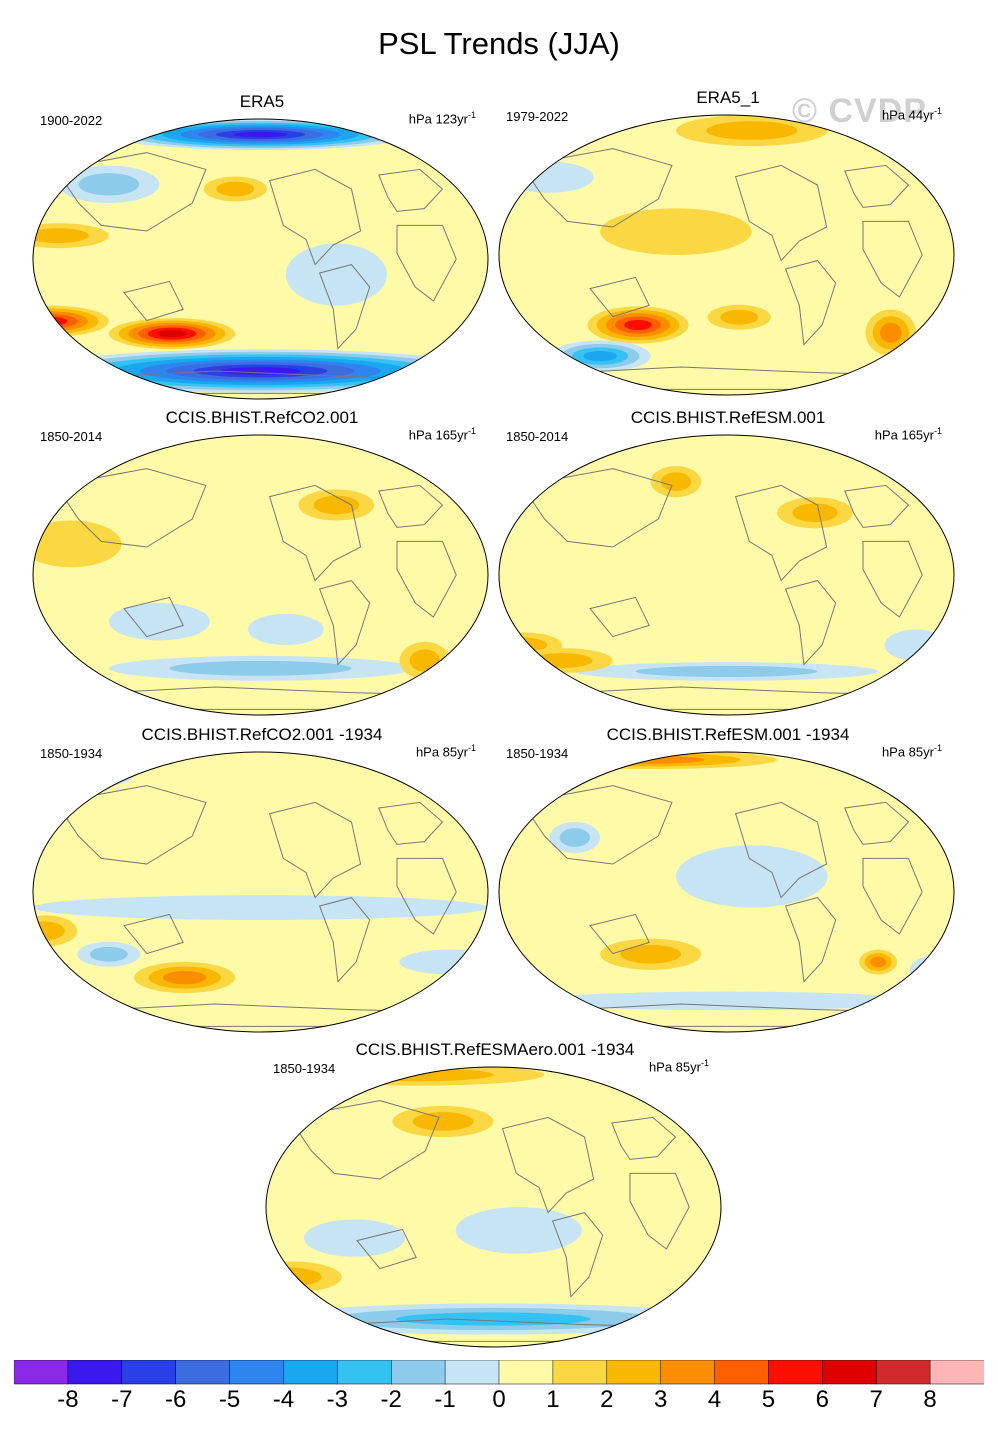 The height and width of the screenshot is (1441, 998). Describe the element at coordinates (661, 1399) in the screenshot. I see `colorbar-label: 3` at that location.